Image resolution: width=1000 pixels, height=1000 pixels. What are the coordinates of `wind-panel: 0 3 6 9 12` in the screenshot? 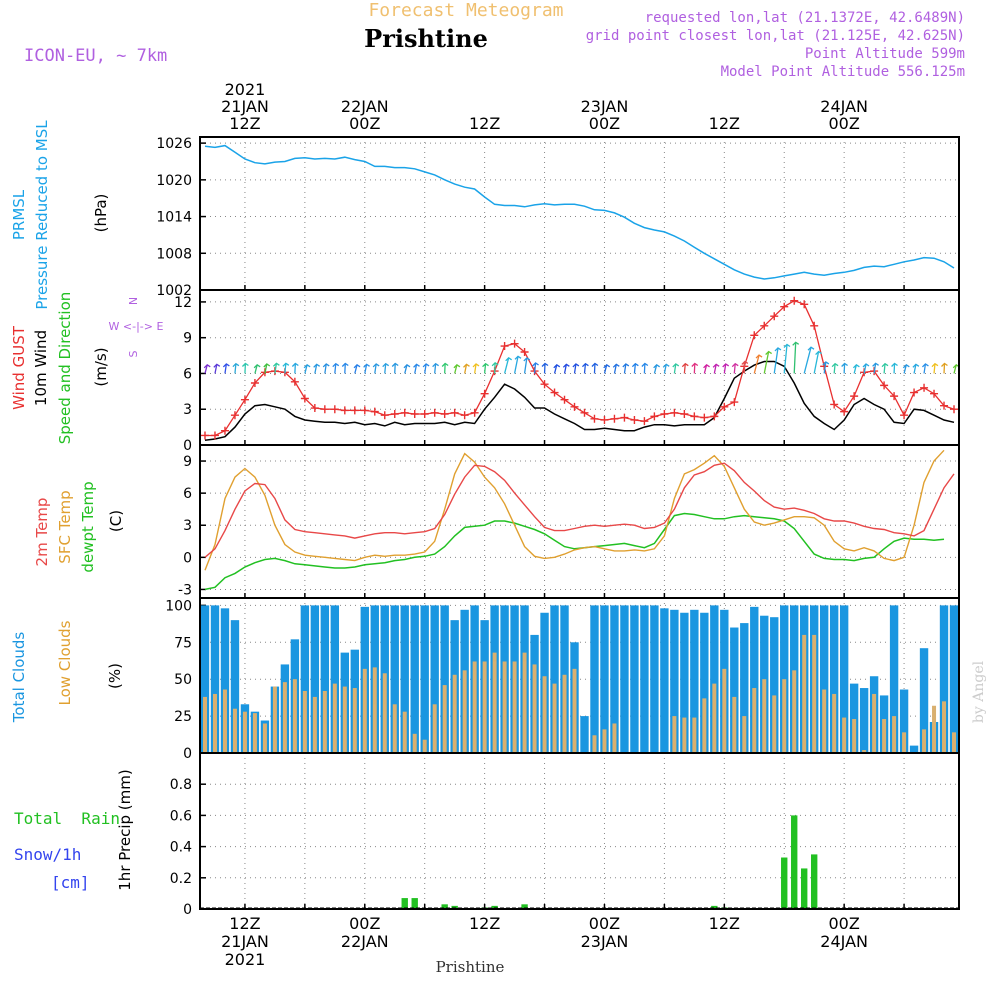 It's located at (567, 371).